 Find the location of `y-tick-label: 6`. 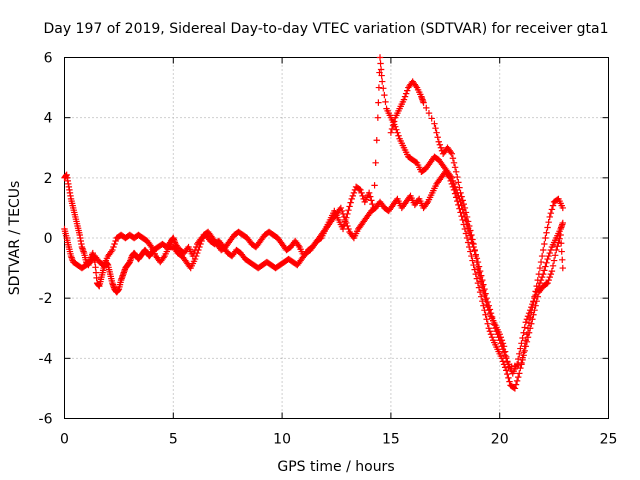

y-tick-label: 6 is located at coordinates (48, 59).